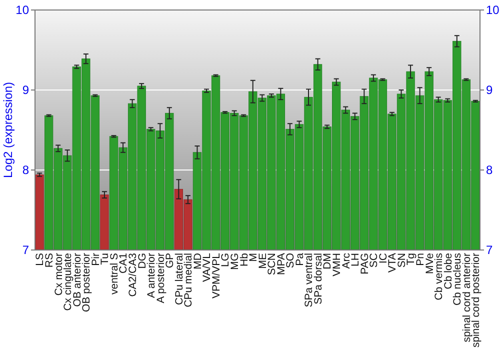  Describe the element at coordinates (170, 260) in the screenshot. I see `x-tick-label: GP` at that location.